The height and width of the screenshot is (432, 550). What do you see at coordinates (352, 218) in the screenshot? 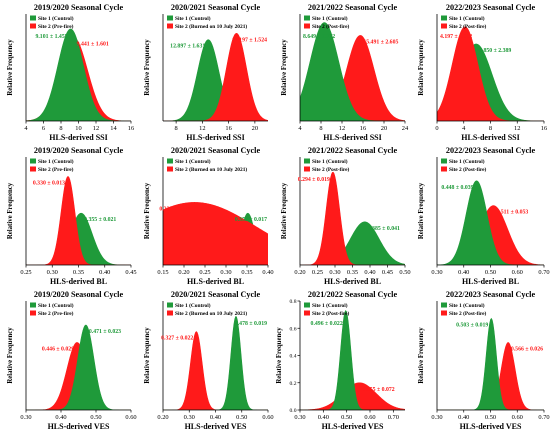
I see `series-site2-area` at bounding box center [352, 218].